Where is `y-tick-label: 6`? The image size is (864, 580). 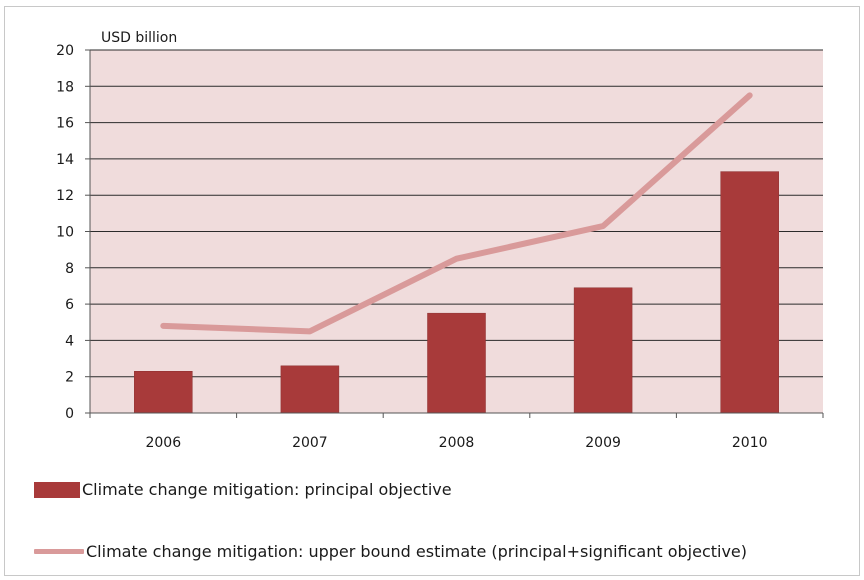
y-tick-label: 6 is located at coordinates (69, 305).